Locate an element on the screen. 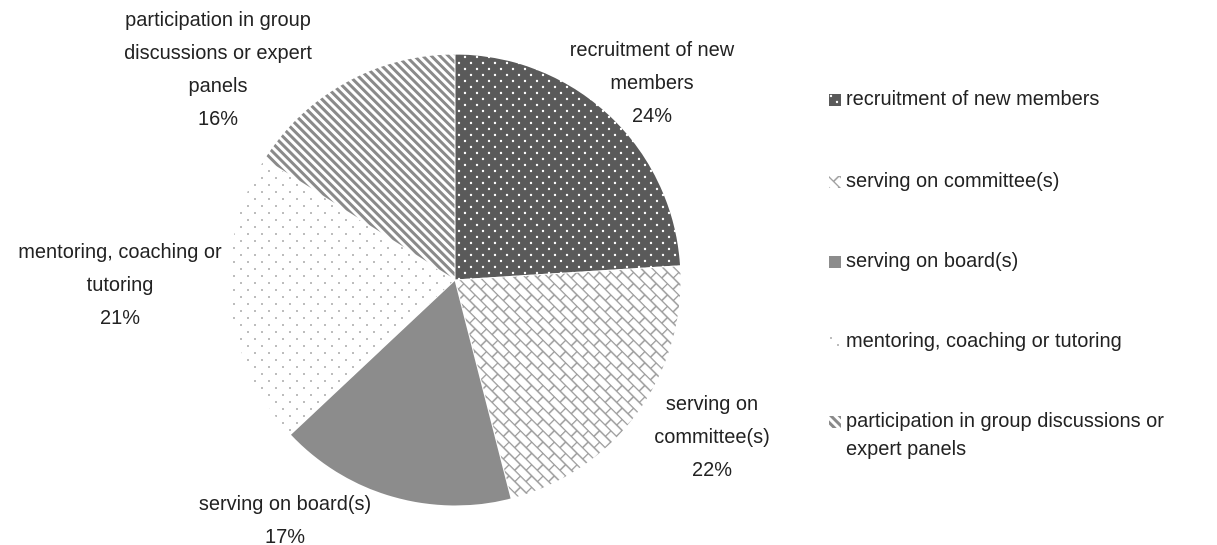 The image size is (1217, 545). data-label-value: 24% is located at coordinates (652, 116).